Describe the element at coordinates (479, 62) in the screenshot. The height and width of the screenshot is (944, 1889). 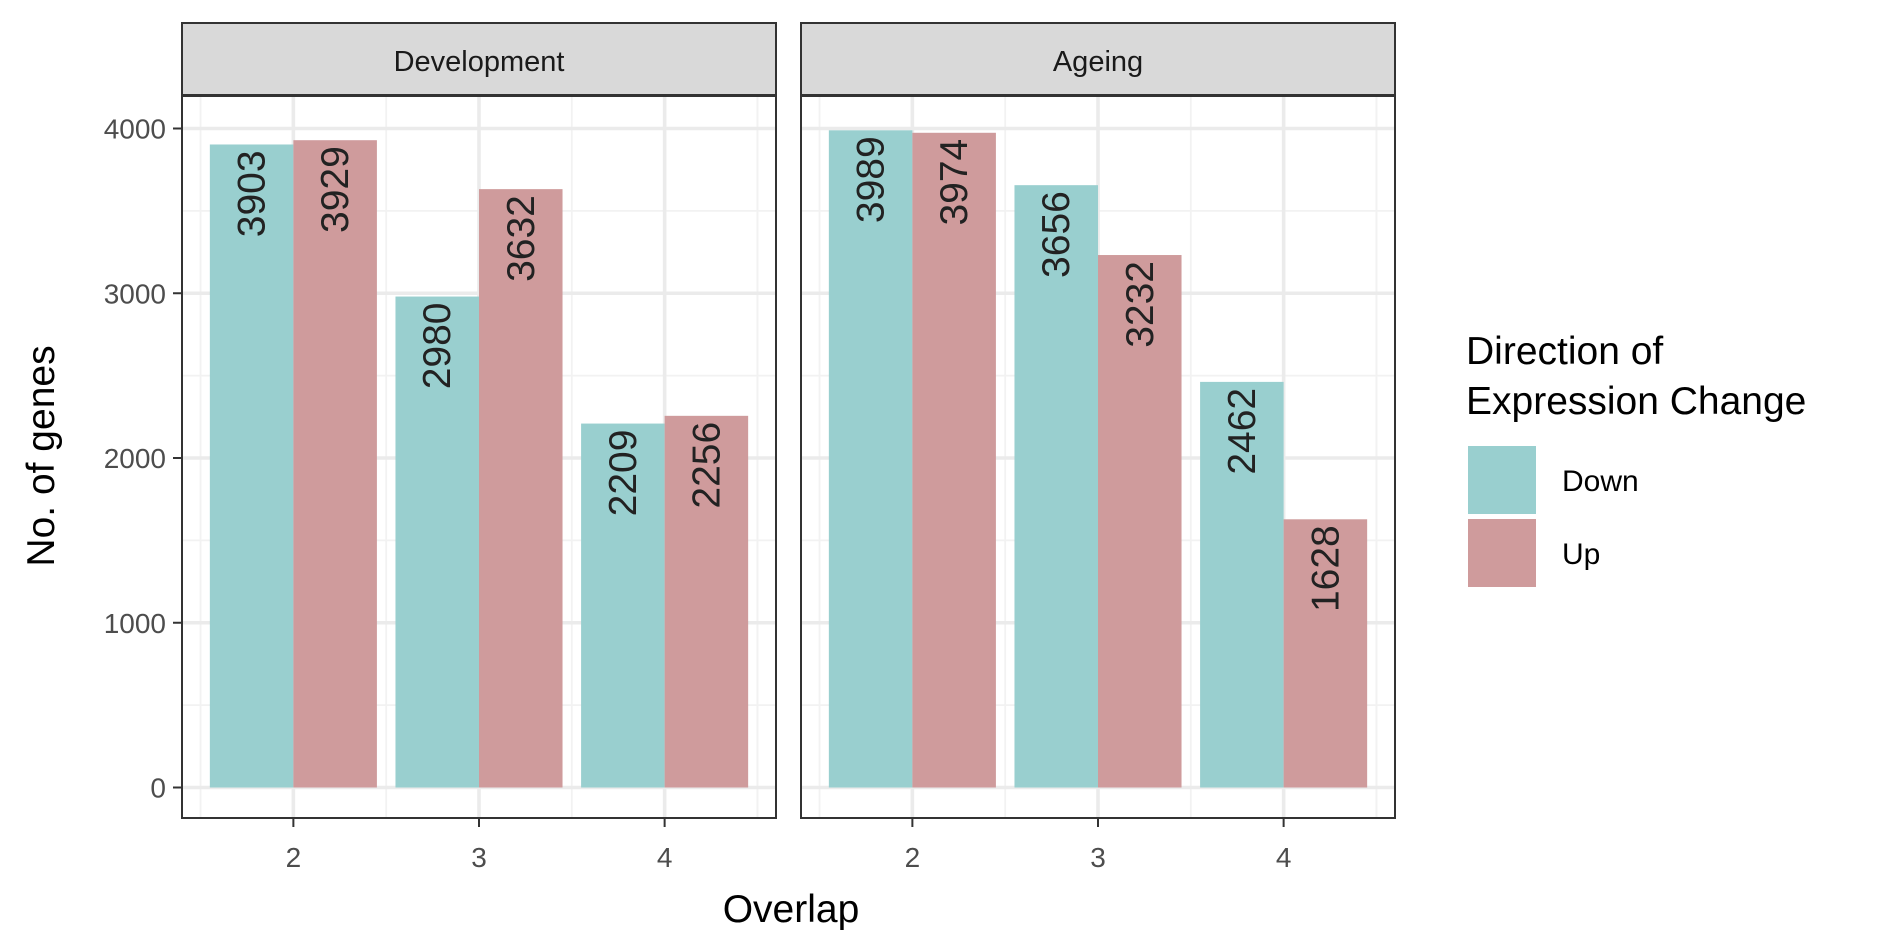
I see `facet-strip-label: Development` at that location.